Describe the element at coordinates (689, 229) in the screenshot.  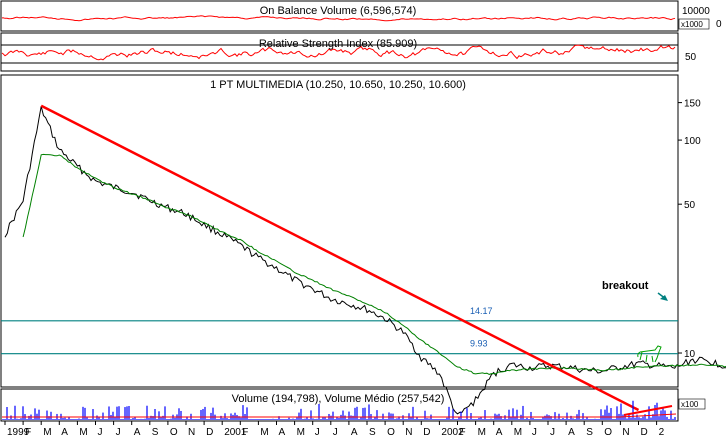
I see `price-axis: 150 100 50 10` at that location.